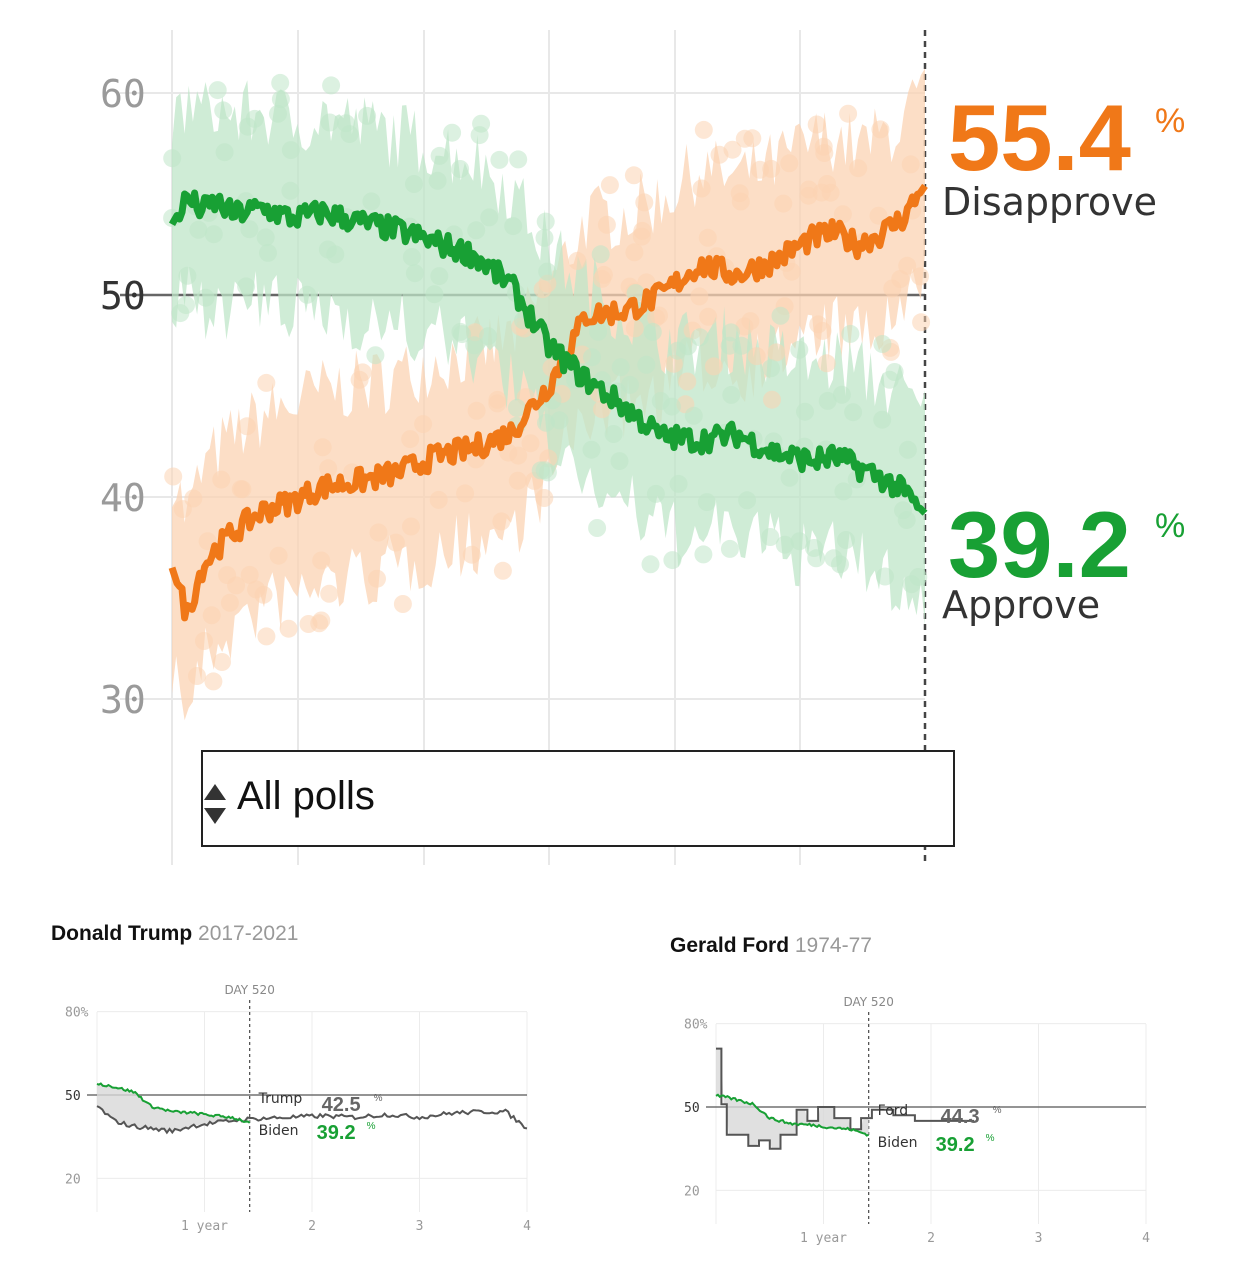 Image resolution: width=1235 pixels, height=1278 pixels. I want to click on select-arrows-icon, so click(215, 804).